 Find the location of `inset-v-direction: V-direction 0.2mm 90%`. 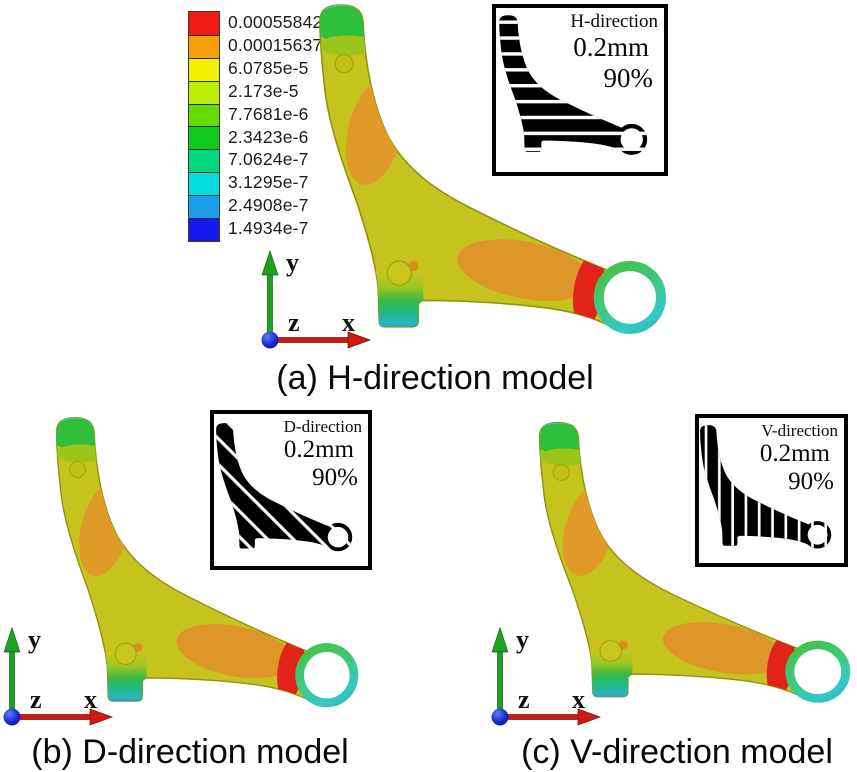

inset-v-direction: V-direction 0.2mm 90% is located at coordinates (771, 490).